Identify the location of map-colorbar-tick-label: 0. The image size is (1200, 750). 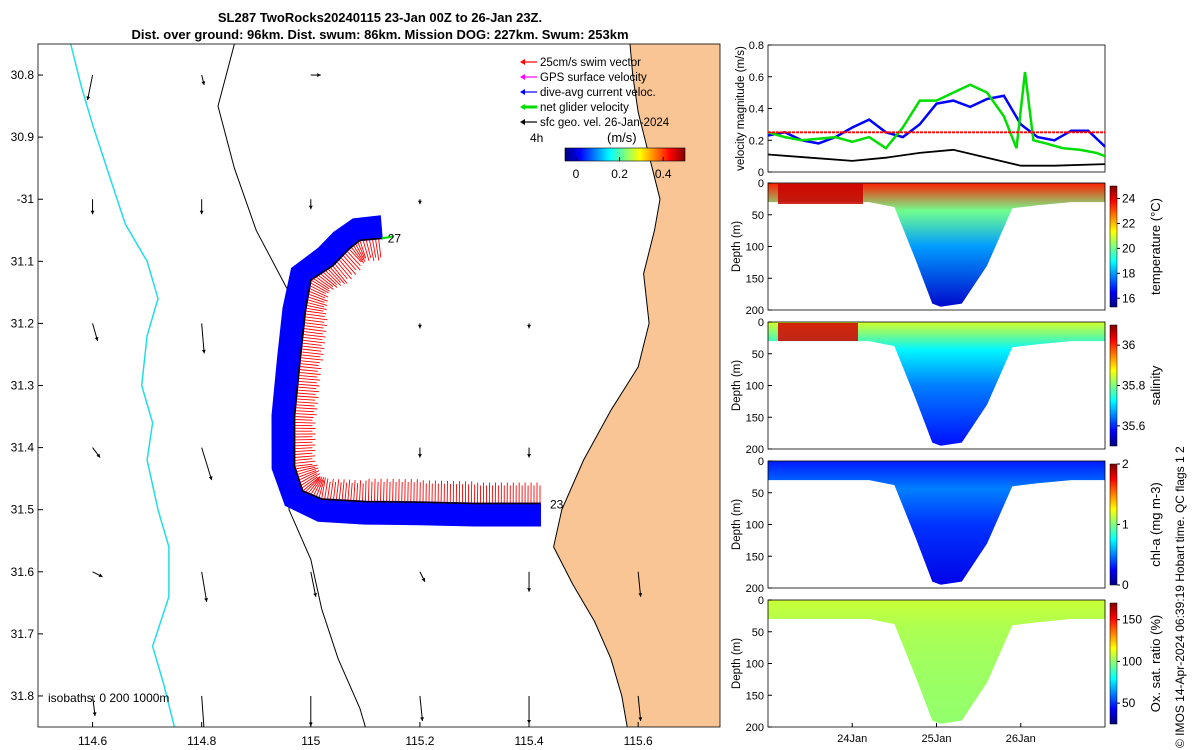
(576, 174).